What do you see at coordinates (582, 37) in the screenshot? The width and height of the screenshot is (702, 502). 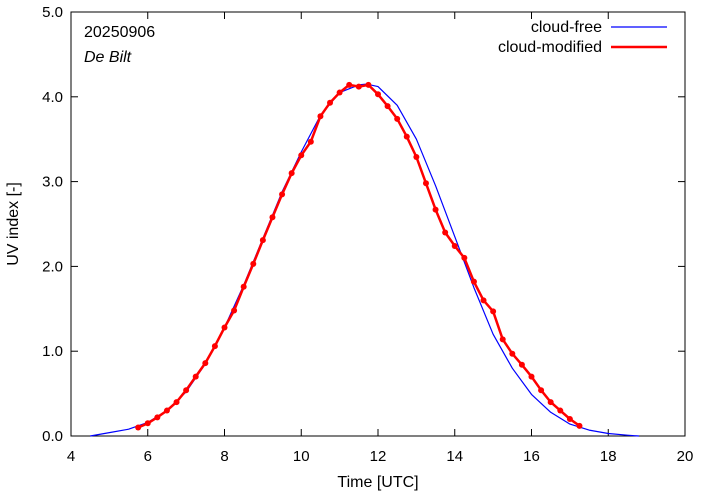 I see `legend: cloud-free cloud-modified` at bounding box center [582, 37].